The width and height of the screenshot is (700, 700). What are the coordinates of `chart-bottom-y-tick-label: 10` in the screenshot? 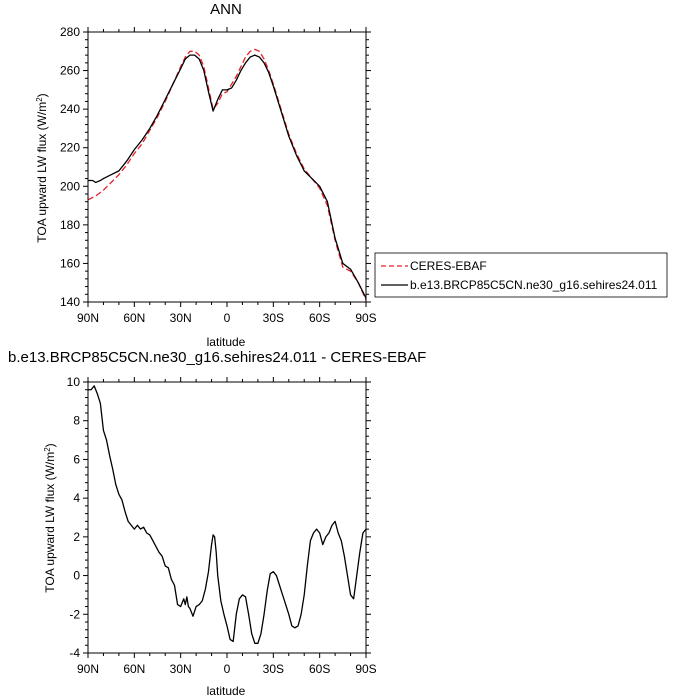 It's located at (74, 382).